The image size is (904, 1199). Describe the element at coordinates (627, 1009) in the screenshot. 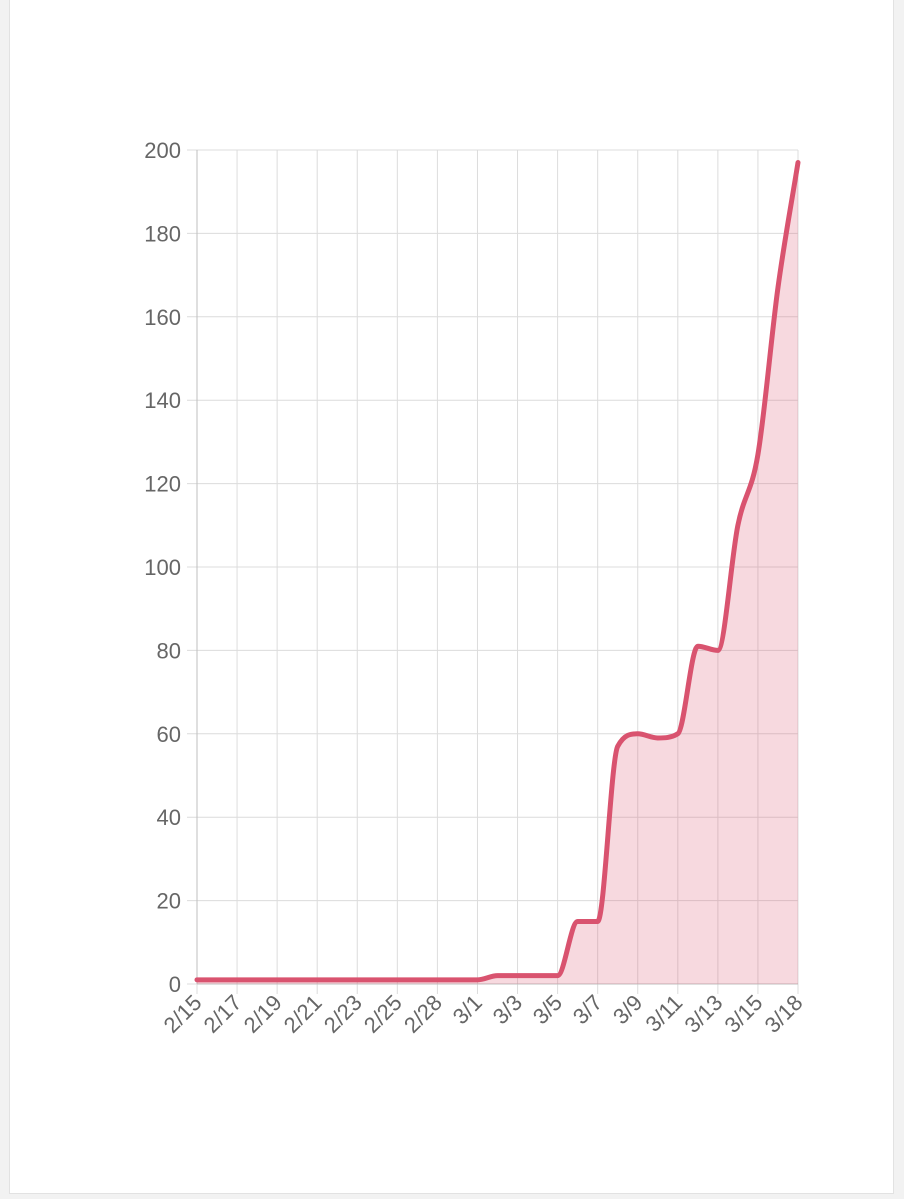

I see `x-tick-label: 3/9` at that location.